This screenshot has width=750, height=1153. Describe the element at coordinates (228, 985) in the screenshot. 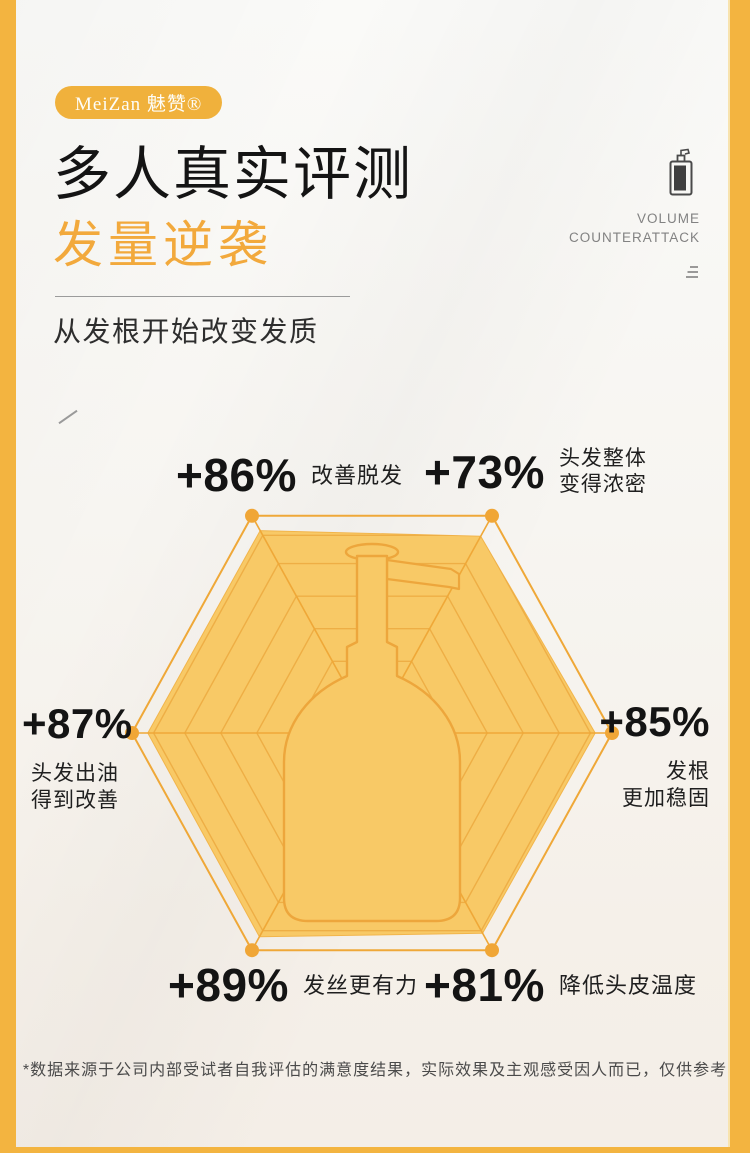

I see `stat-value: +89%` at that location.